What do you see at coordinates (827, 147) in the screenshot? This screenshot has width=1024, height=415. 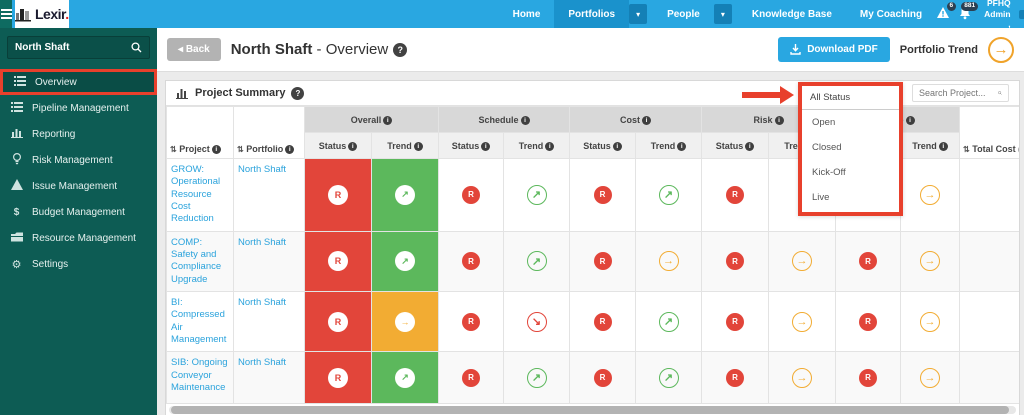 I see `status-option-closed: Closed` at bounding box center [827, 147].